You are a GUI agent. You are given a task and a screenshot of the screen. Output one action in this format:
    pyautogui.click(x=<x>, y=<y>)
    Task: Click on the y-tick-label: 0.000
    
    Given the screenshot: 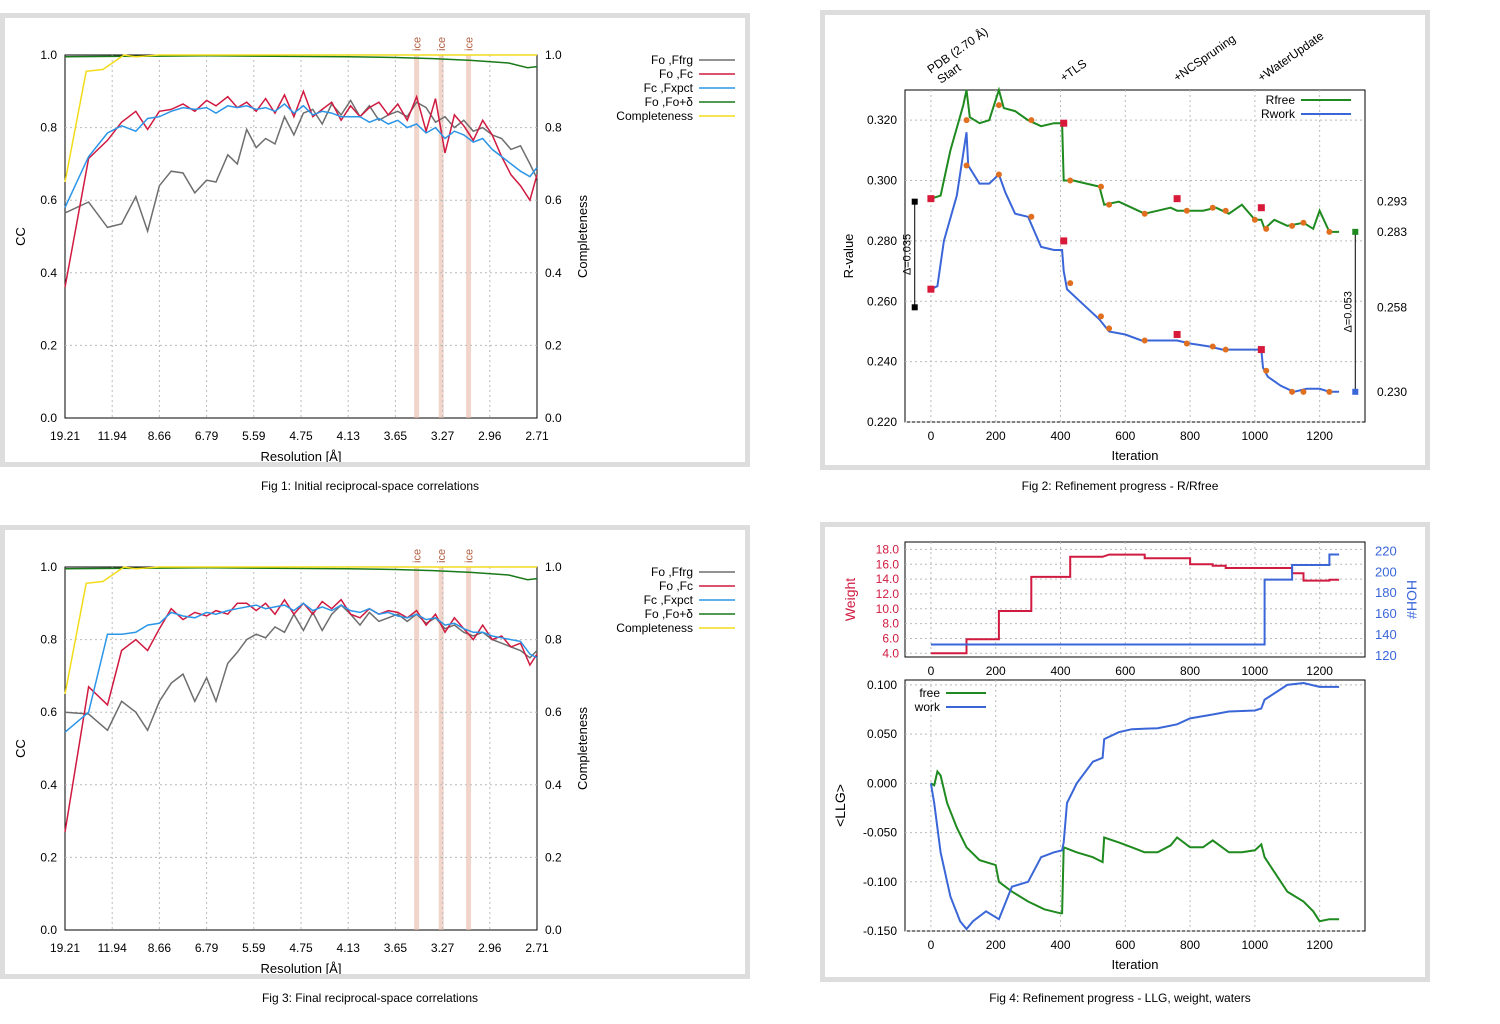 What is the action you would take?
    pyautogui.click(x=882, y=783)
    